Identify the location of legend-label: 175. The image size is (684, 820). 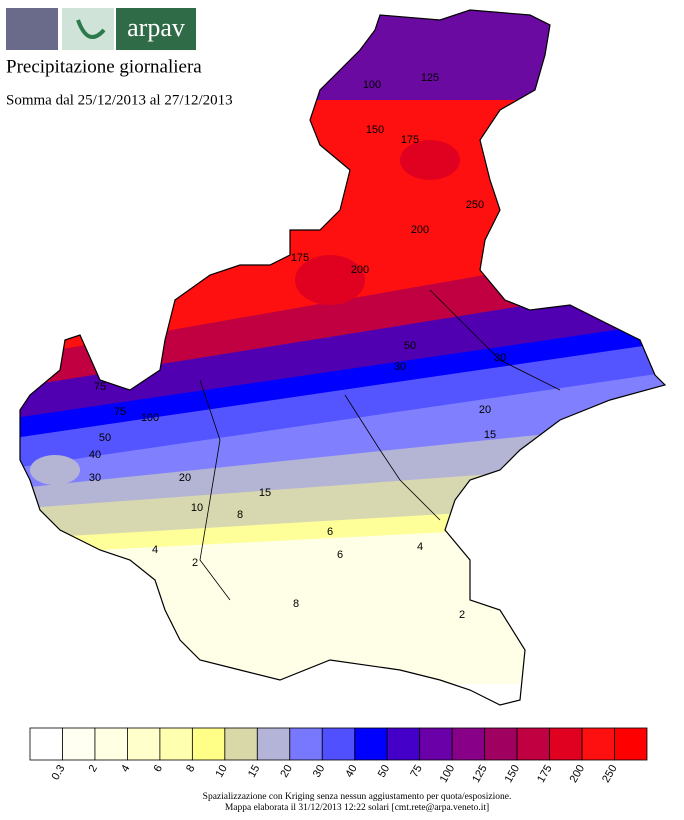
(545, 774).